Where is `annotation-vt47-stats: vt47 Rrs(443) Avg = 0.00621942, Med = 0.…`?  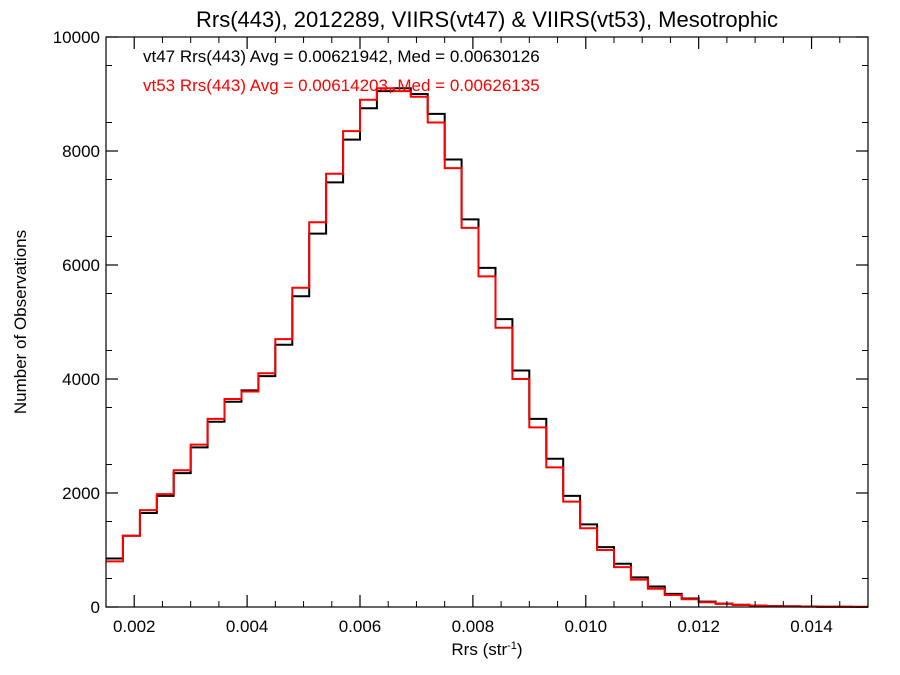 annotation-vt47-stats: vt47 Rrs(443) Avg = 0.00621942, Med = 0.… is located at coordinates (341, 56).